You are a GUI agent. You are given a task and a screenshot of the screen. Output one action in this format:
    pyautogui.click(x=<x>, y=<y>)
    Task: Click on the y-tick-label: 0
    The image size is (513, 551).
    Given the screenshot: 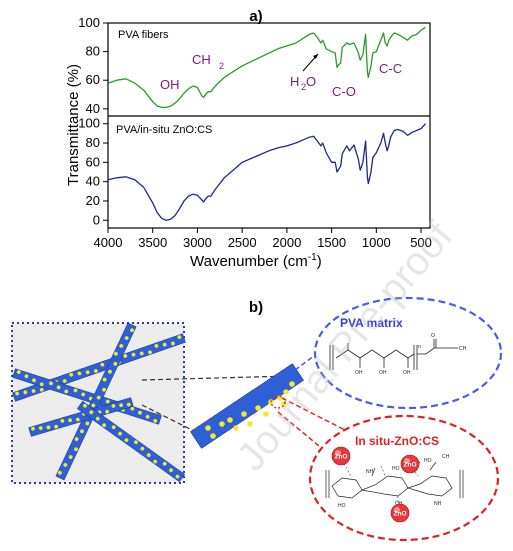 What is the action you would take?
    pyautogui.click(x=96, y=219)
    